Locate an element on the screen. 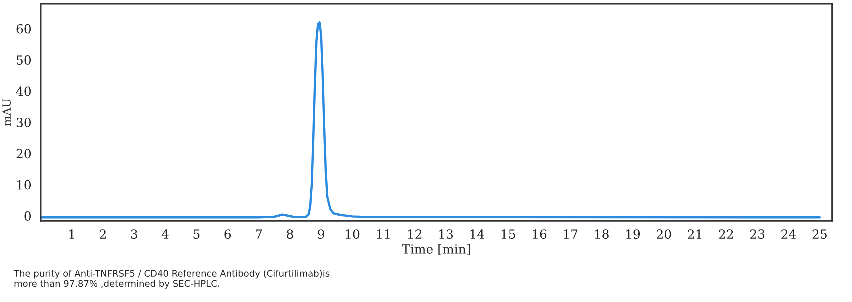  x-tick-label: 7 is located at coordinates (259, 234).